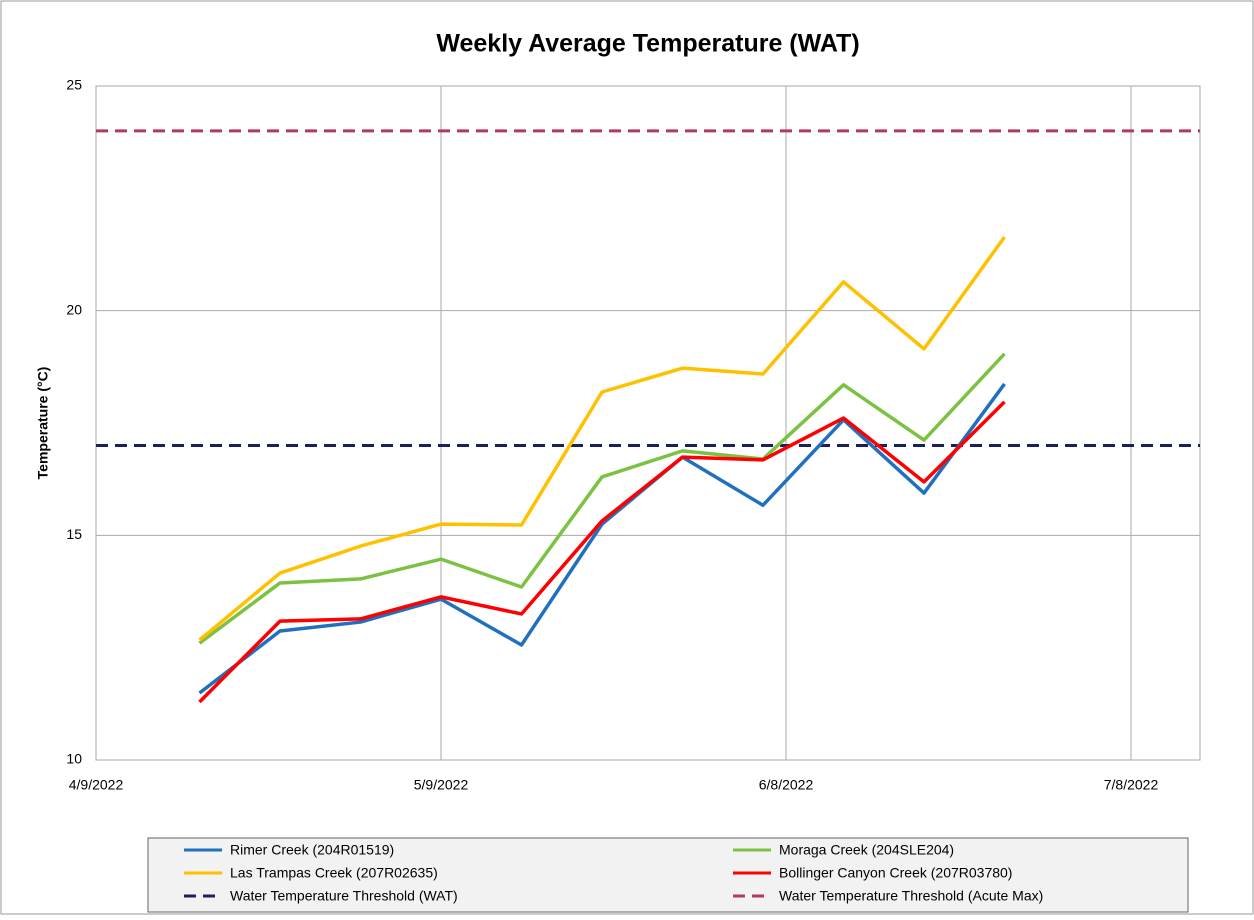 The width and height of the screenshot is (1254, 920). I want to click on y-axis-label: Temperature (°C), so click(43, 423).